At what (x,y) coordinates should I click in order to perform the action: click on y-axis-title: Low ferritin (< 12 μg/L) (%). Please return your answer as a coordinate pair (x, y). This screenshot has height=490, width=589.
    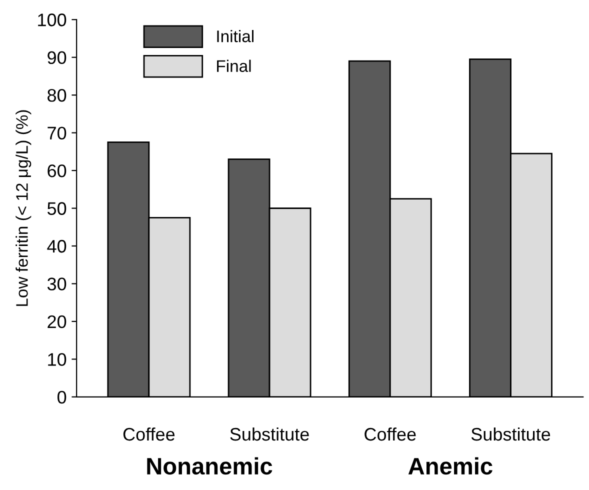
    Looking at the image, I should click on (24, 208).